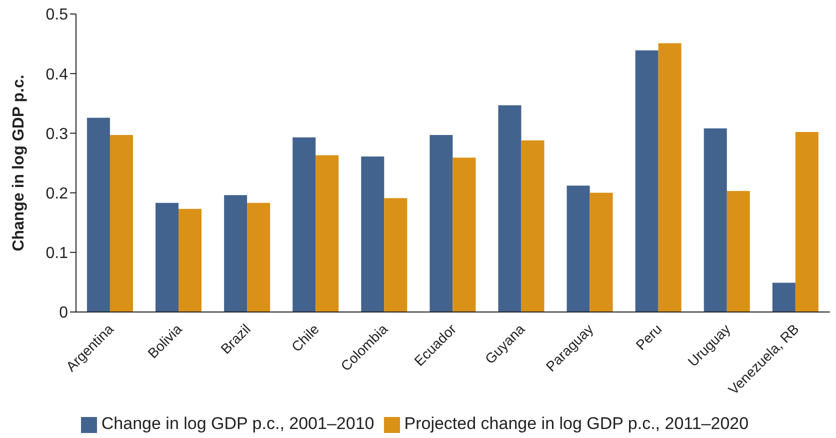 Image resolution: width=836 pixels, height=438 pixels. Describe the element at coordinates (237, 423) in the screenshot. I see `legend-label: Change in log GDP p.c., 2001–2010` at that location.